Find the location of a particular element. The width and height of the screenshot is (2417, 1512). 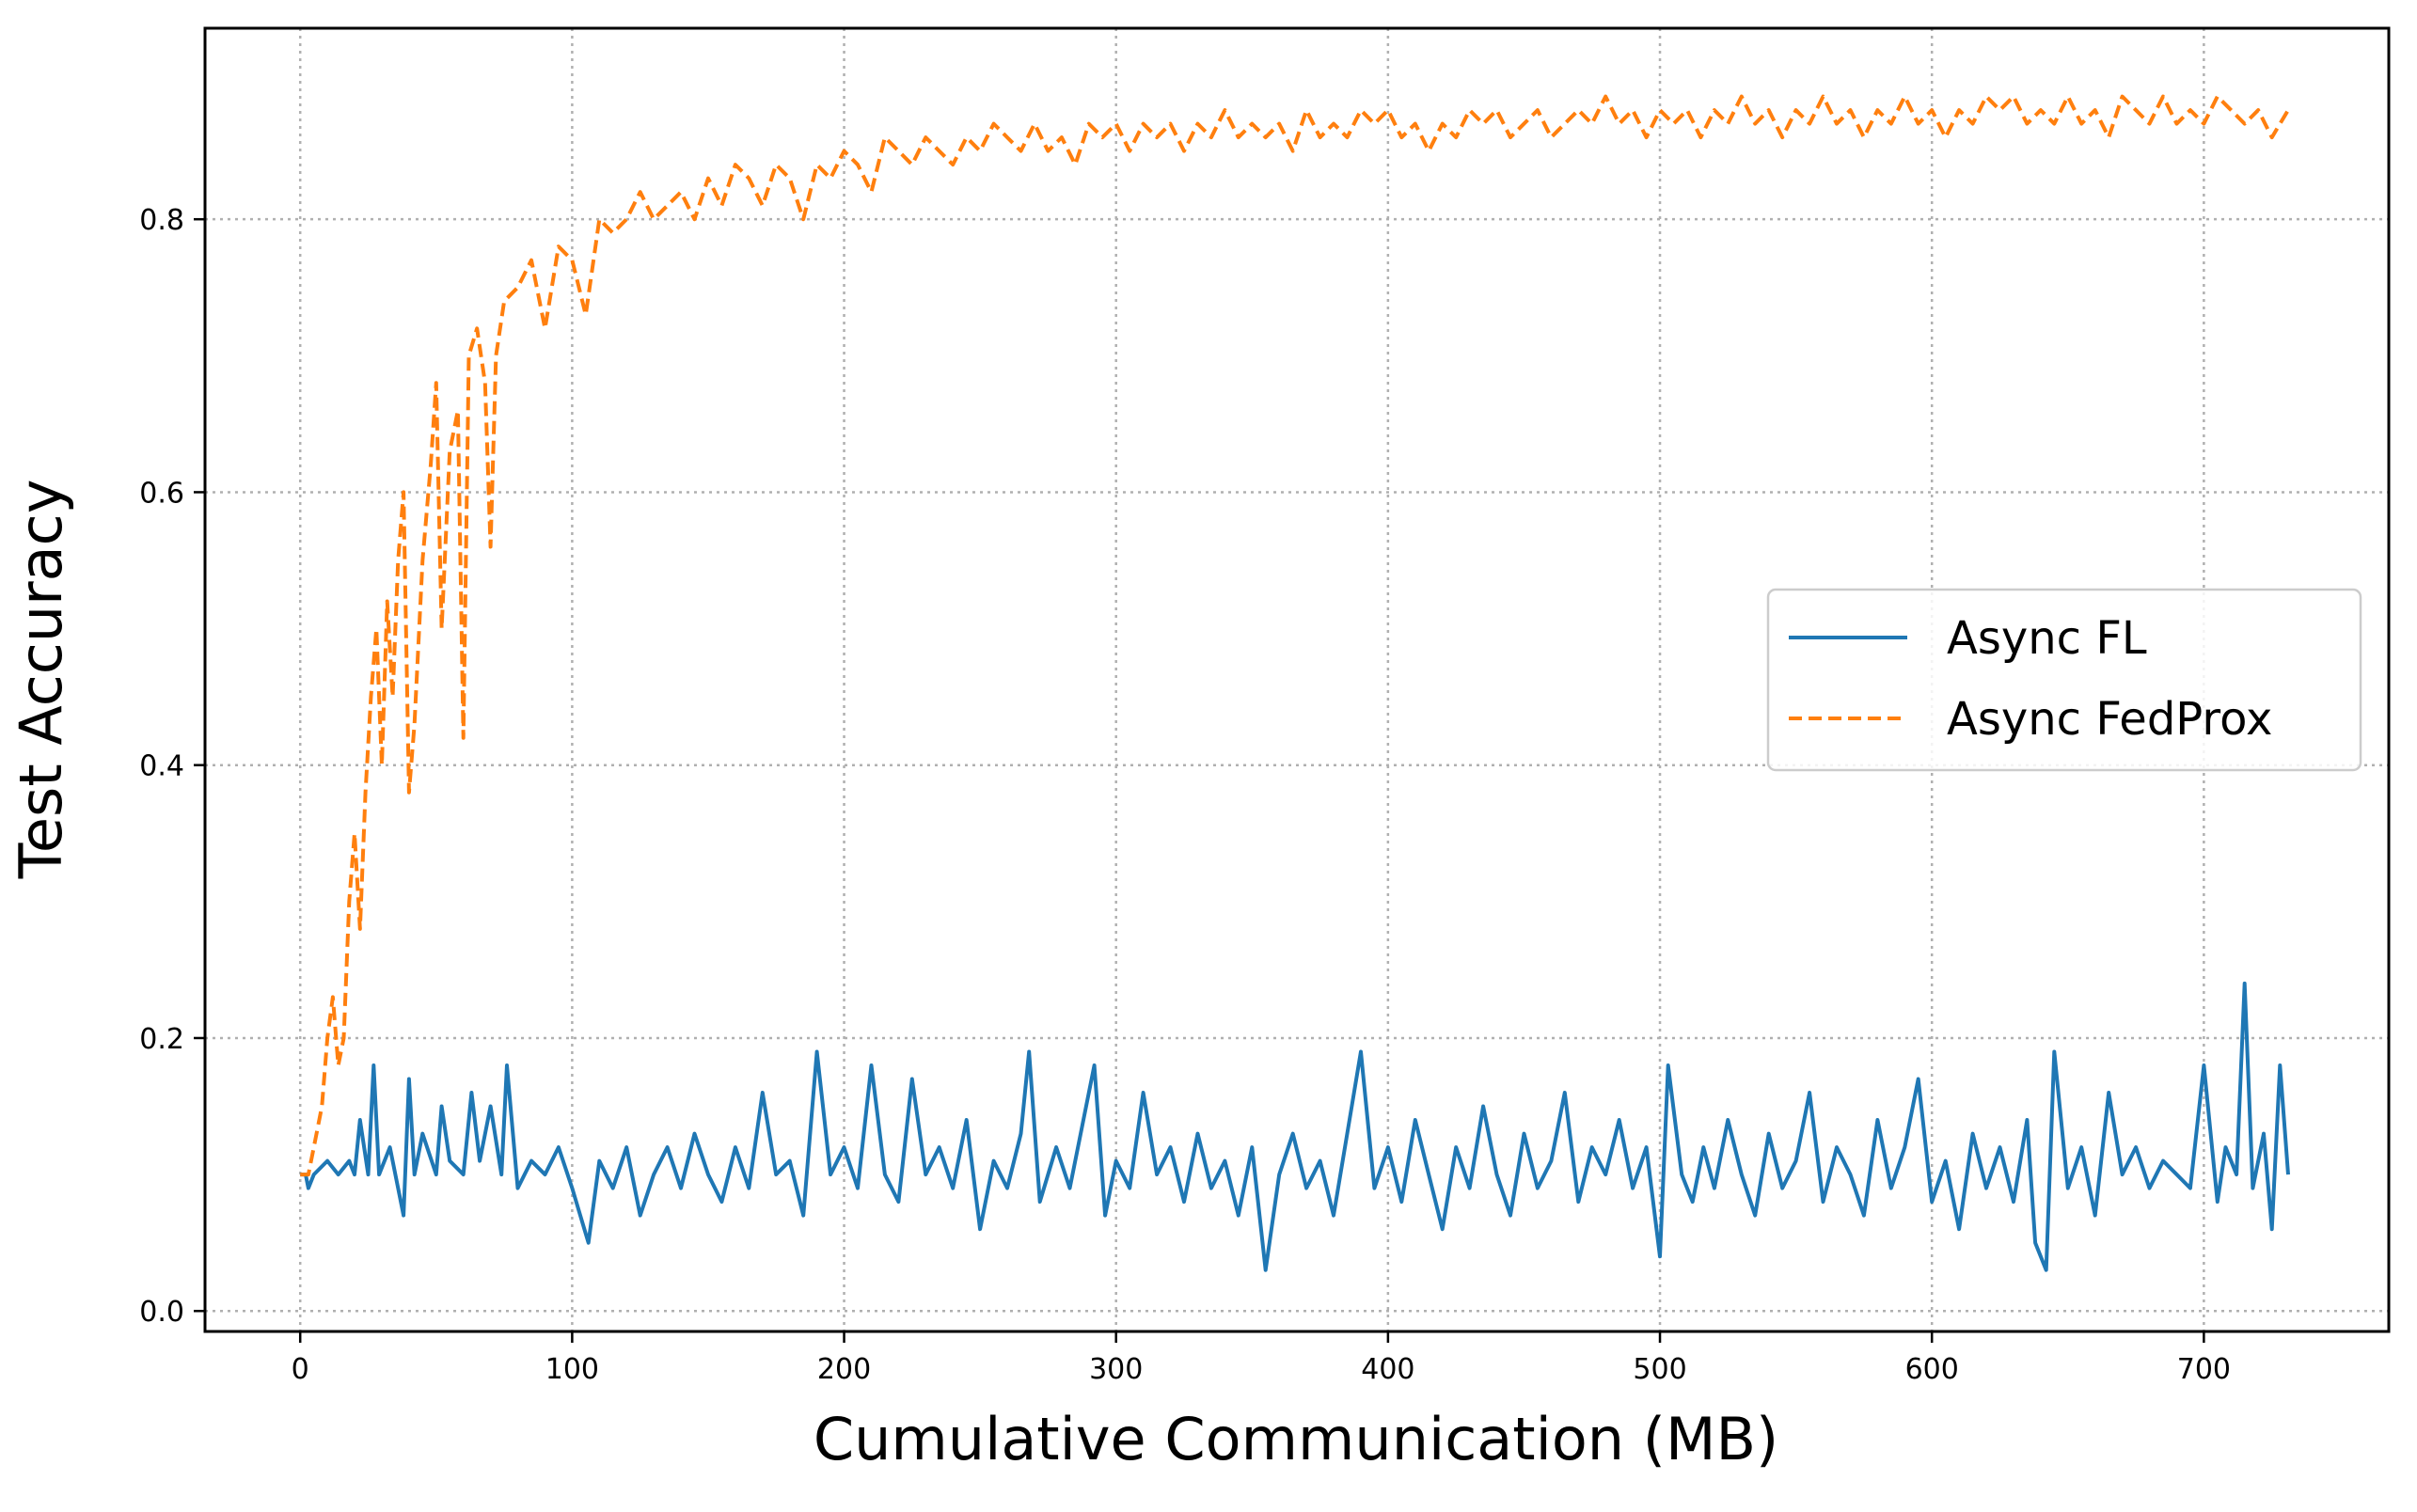

y-tick-label: 0.0 is located at coordinates (161, 1312).